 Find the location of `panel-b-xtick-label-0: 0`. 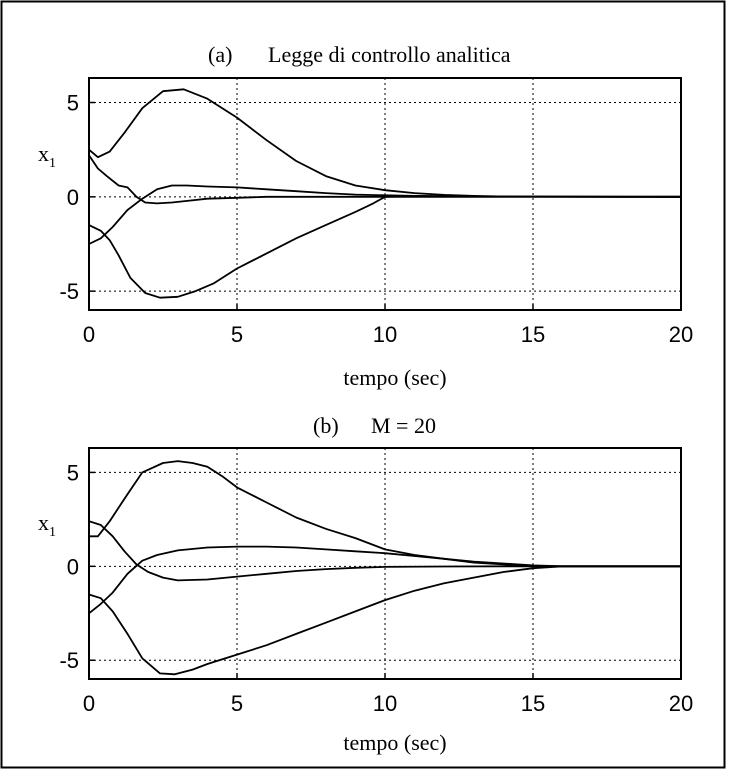

panel-b-xtick-label-0: 0 is located at coordinates (89, 703).